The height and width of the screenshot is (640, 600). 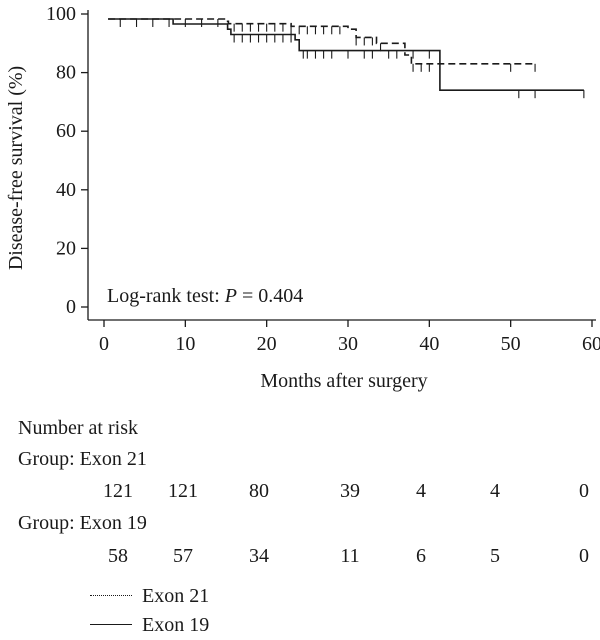 I want to click on risk-row-exon21: 121 121 80 39 4 4 0, so click(x=300, y=492).